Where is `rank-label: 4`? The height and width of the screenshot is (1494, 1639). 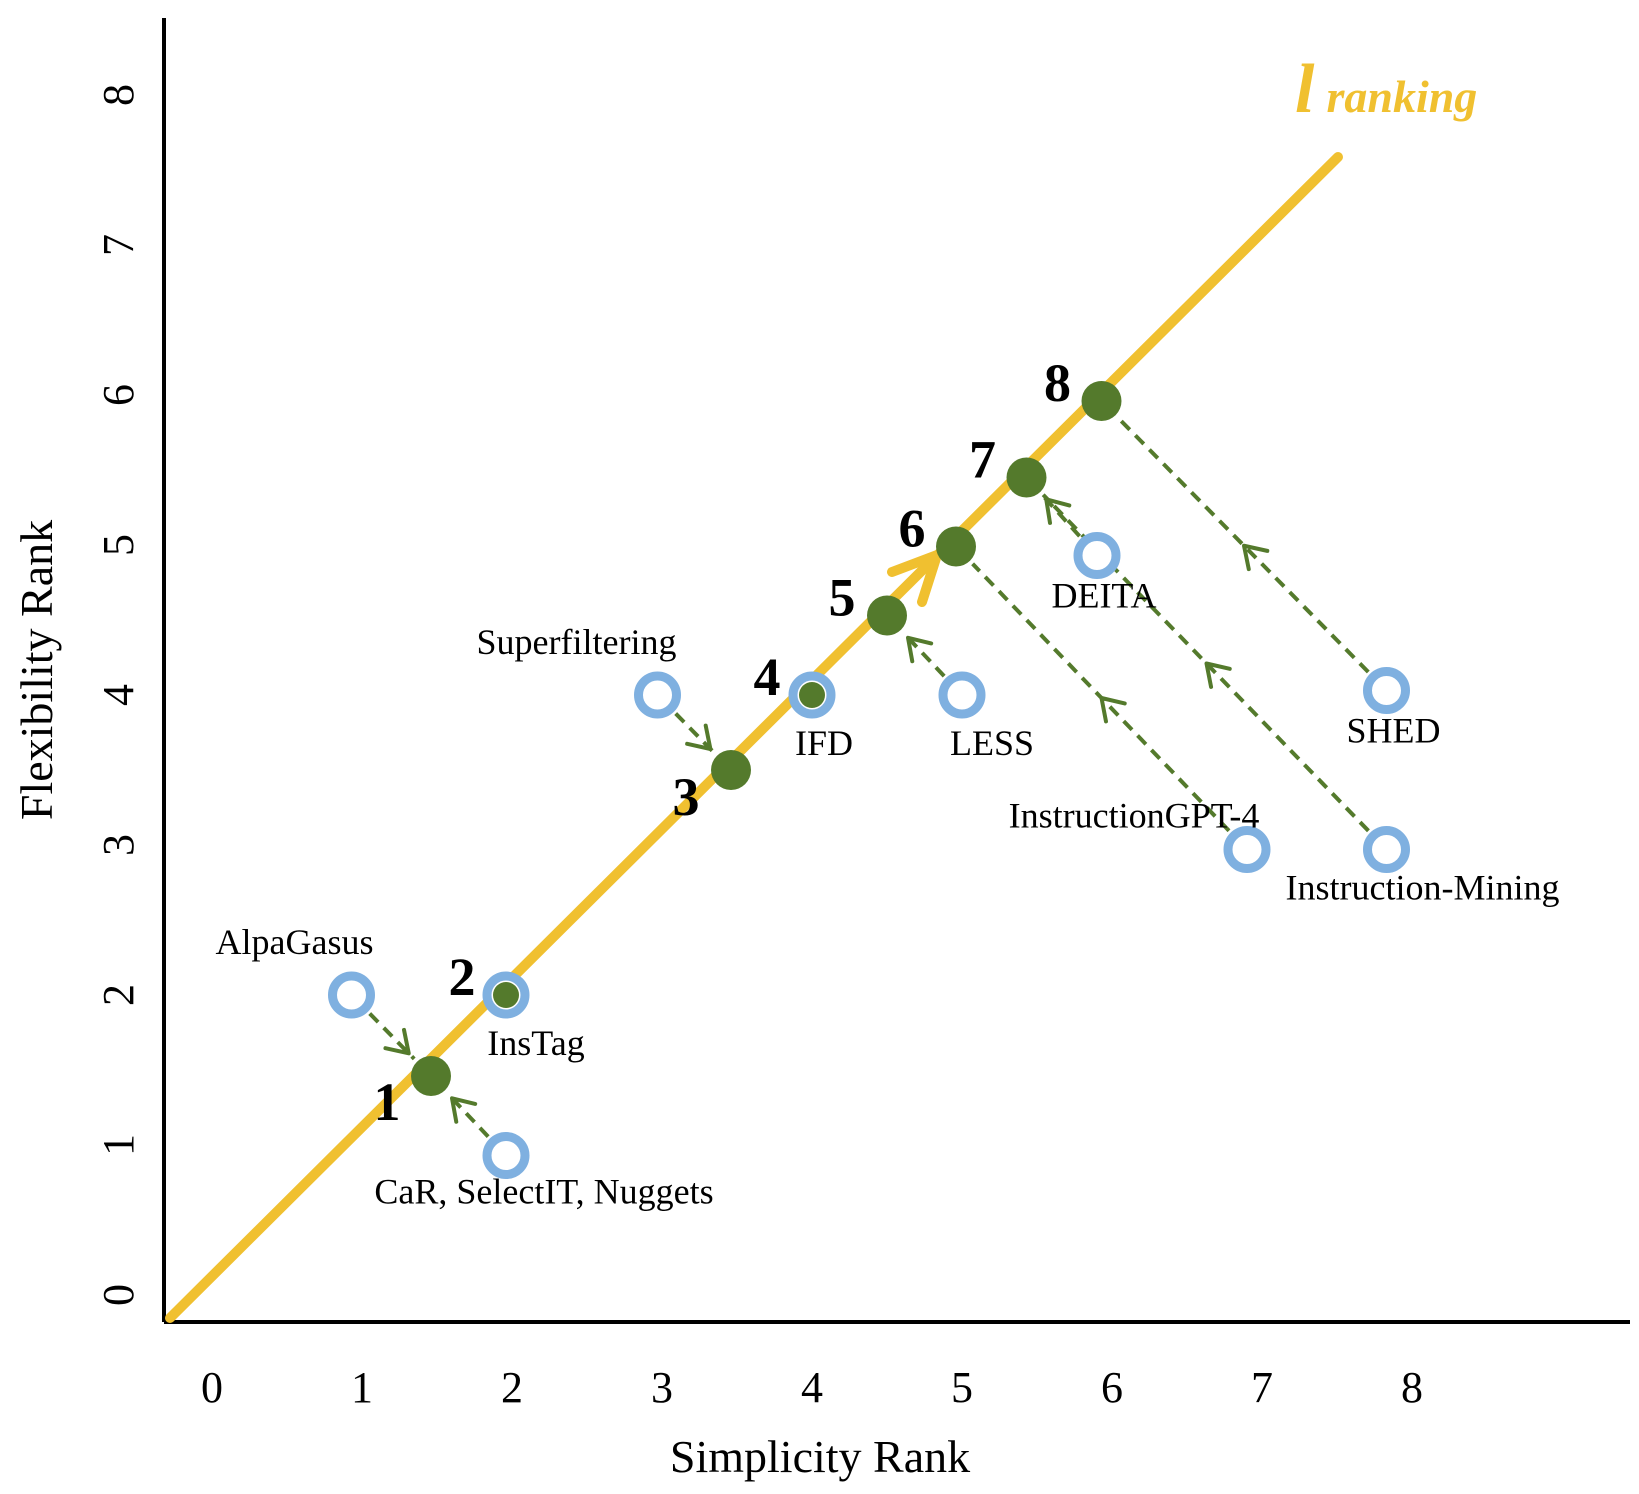
rank-label: 4 is located at coordinates (767, 677).